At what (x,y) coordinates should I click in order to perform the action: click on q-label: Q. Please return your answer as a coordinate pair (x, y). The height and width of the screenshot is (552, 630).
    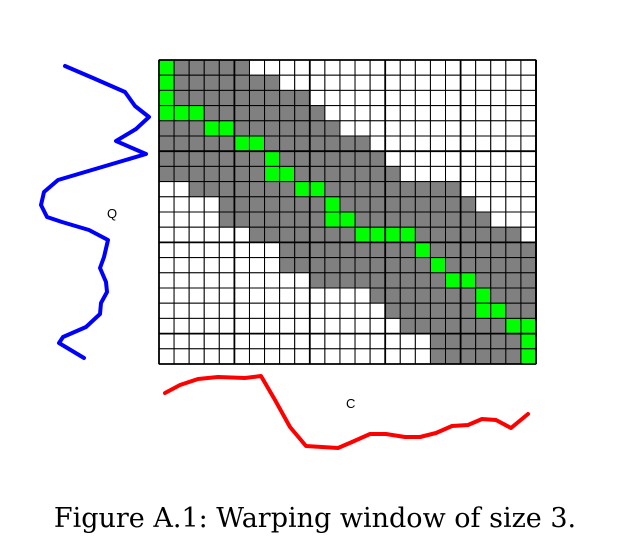
    Looking at the image, I should click on (112, 213).